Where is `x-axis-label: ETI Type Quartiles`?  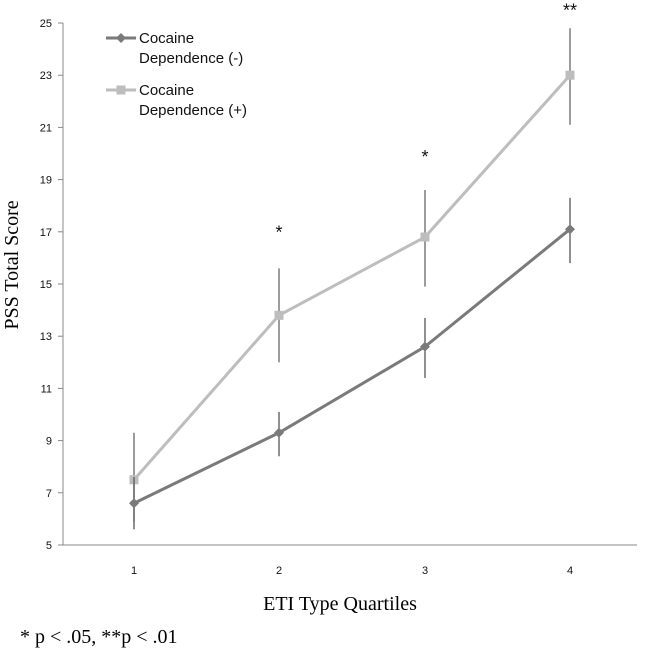 x-axis-label: ETI Type Quartiles is located at coordinates (340, 604).